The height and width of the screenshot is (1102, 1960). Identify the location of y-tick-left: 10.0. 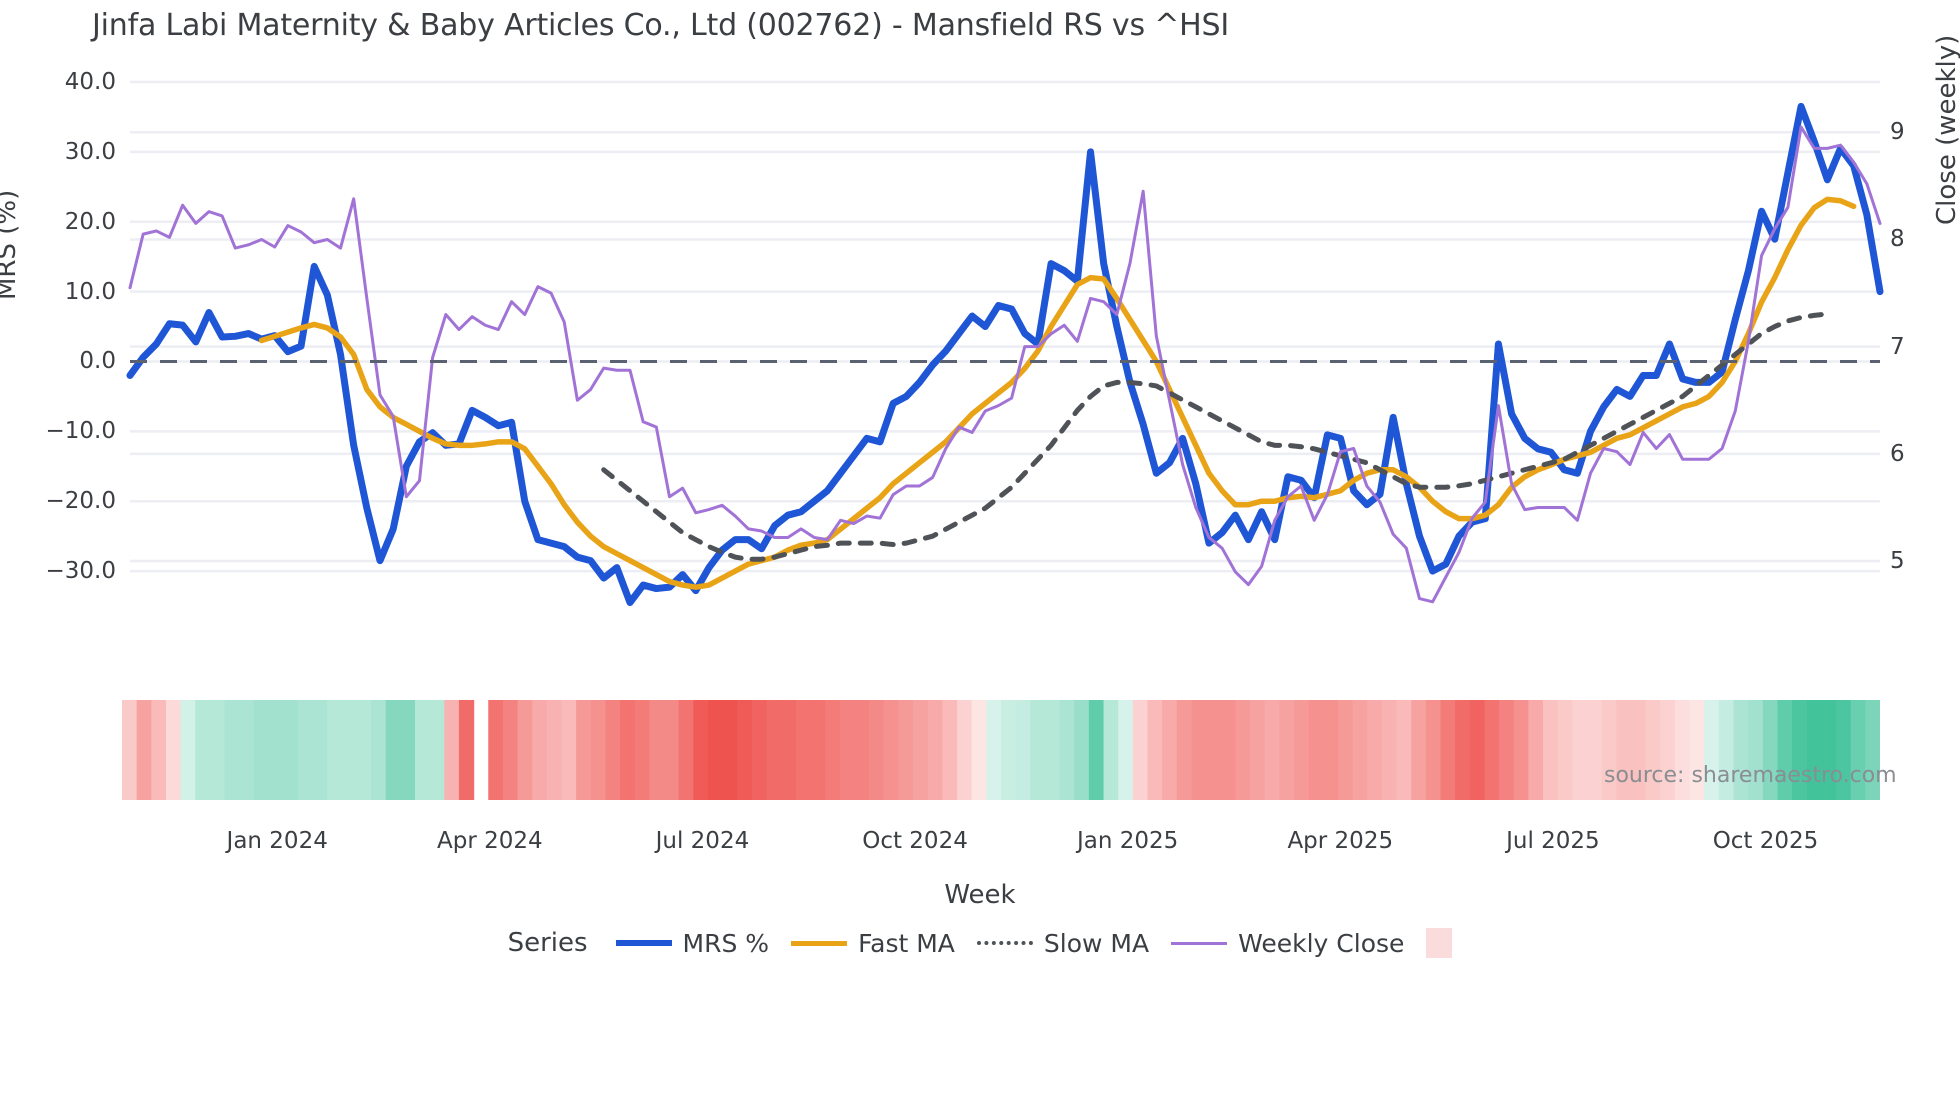
(90, 291).